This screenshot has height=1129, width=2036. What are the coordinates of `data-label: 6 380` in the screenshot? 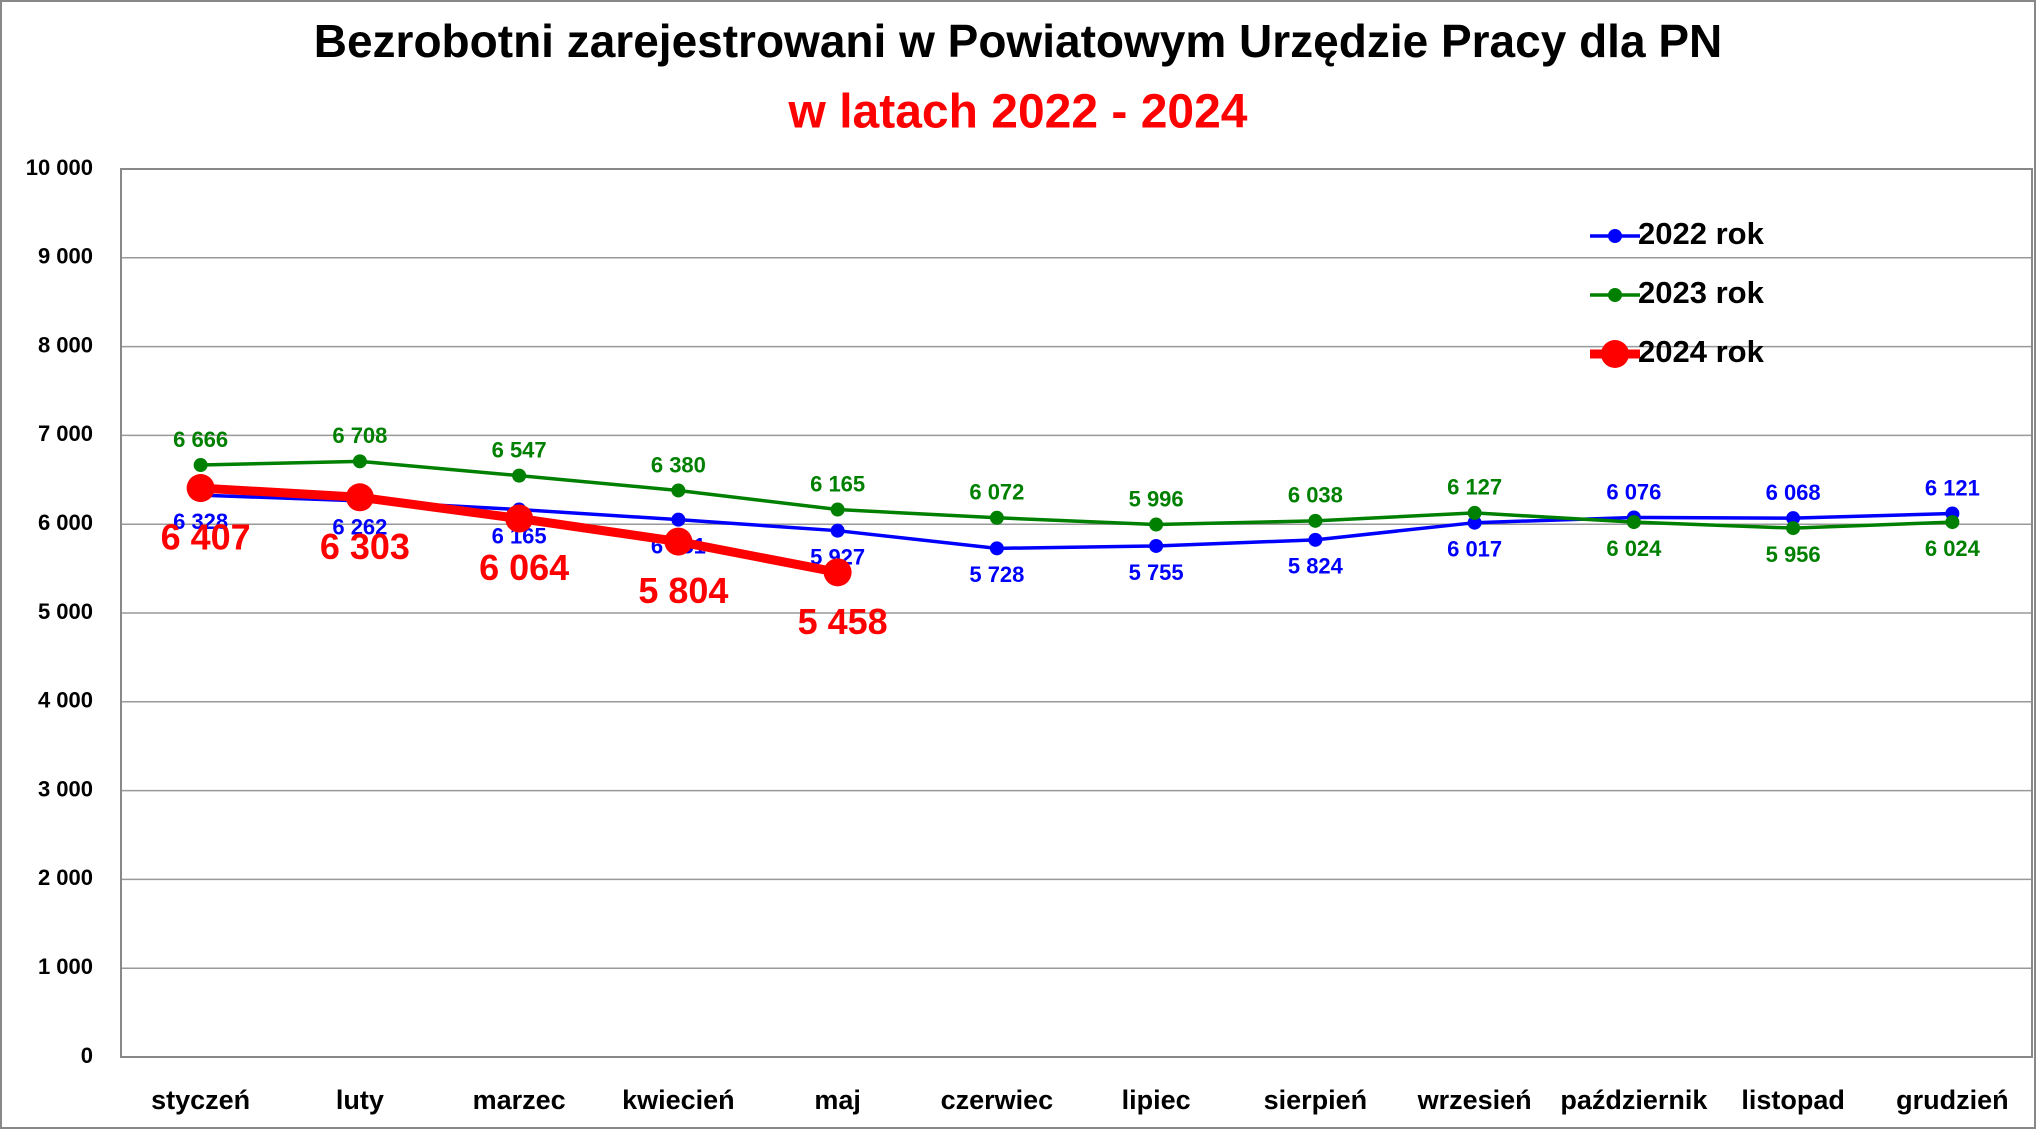 It's located at (678, 464).